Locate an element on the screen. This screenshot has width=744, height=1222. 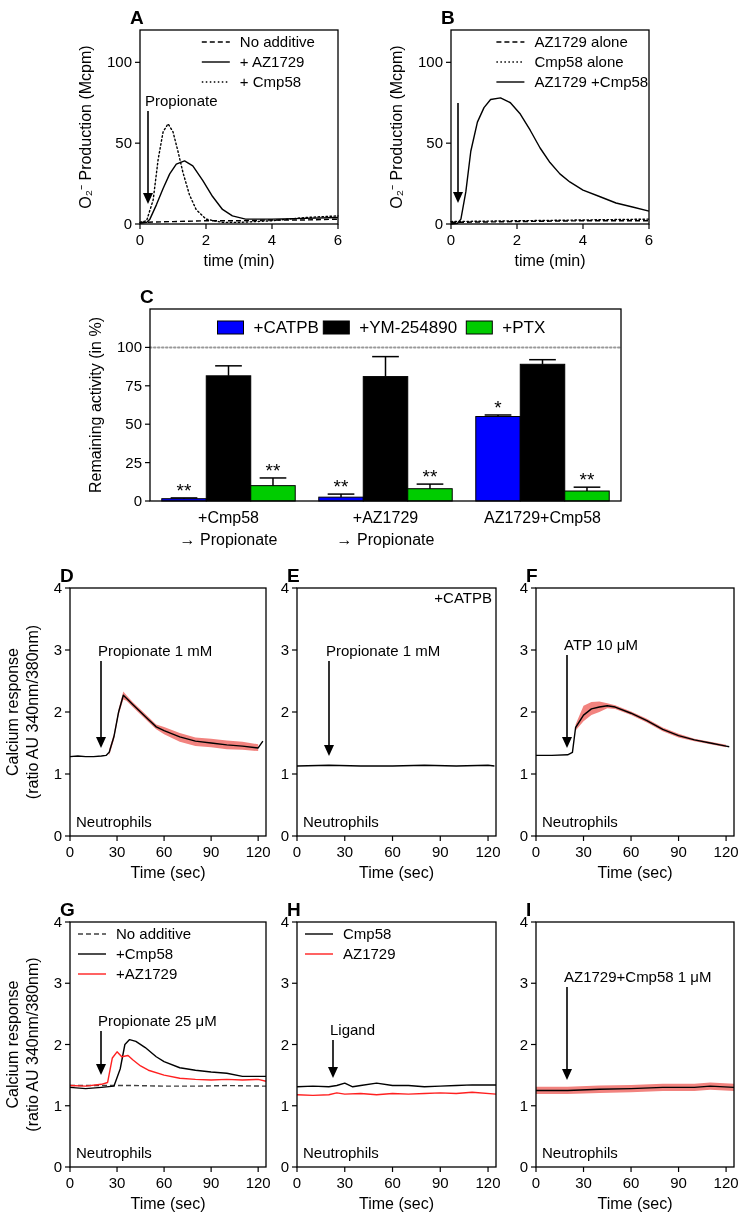
x-tick-label: 2 is located at coordinates (206, 239).